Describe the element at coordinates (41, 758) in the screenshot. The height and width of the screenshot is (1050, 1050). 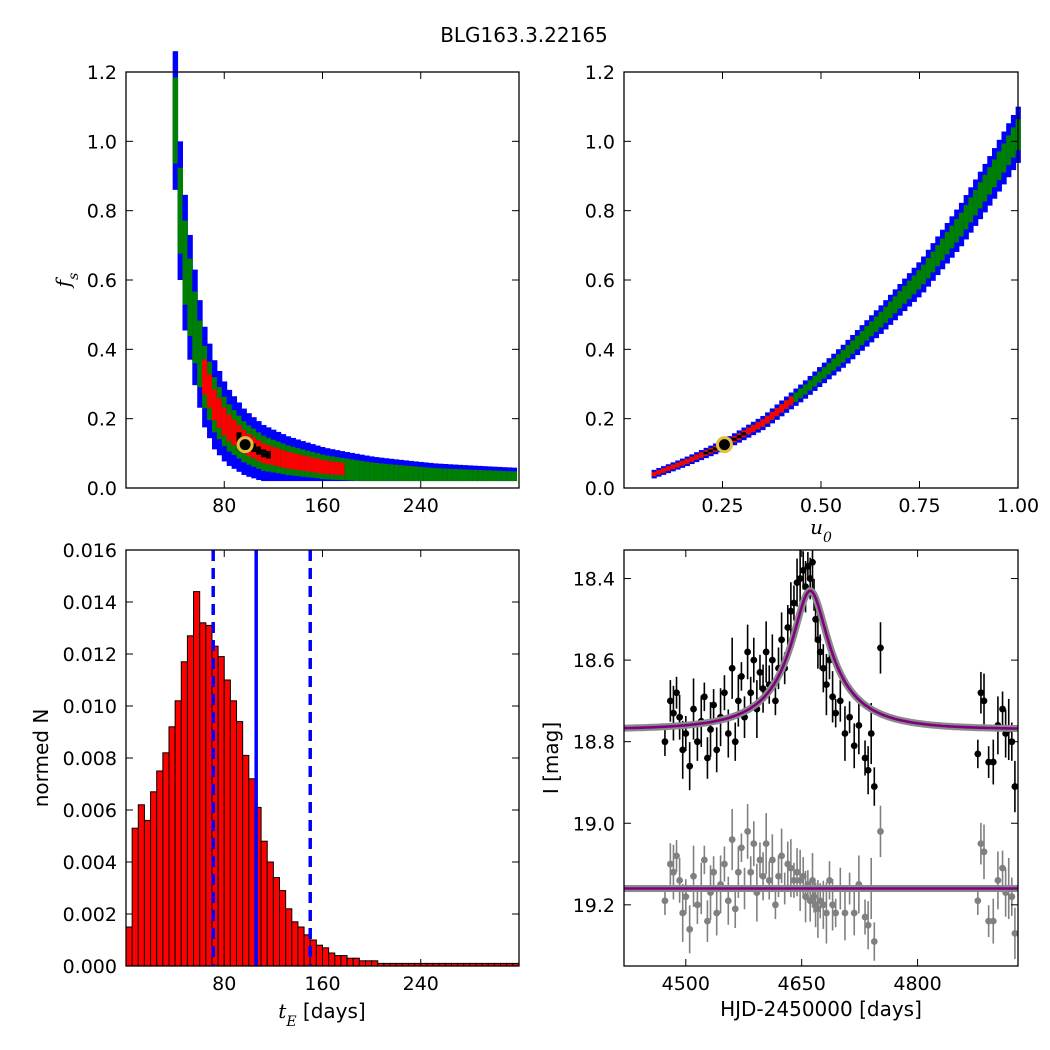
I see `panel3-ylabel: normed N` at that location.